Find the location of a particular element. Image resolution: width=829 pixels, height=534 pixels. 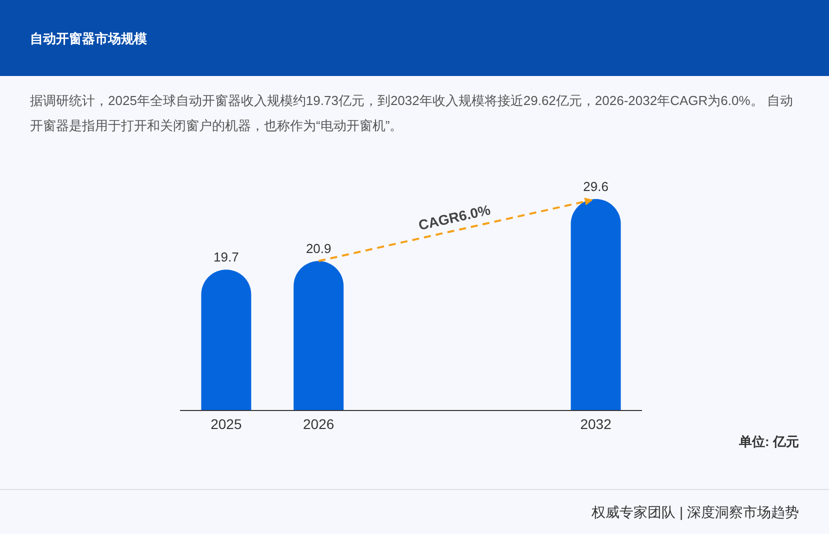

data-label: 20.9 is located at coordinates (319, 248).